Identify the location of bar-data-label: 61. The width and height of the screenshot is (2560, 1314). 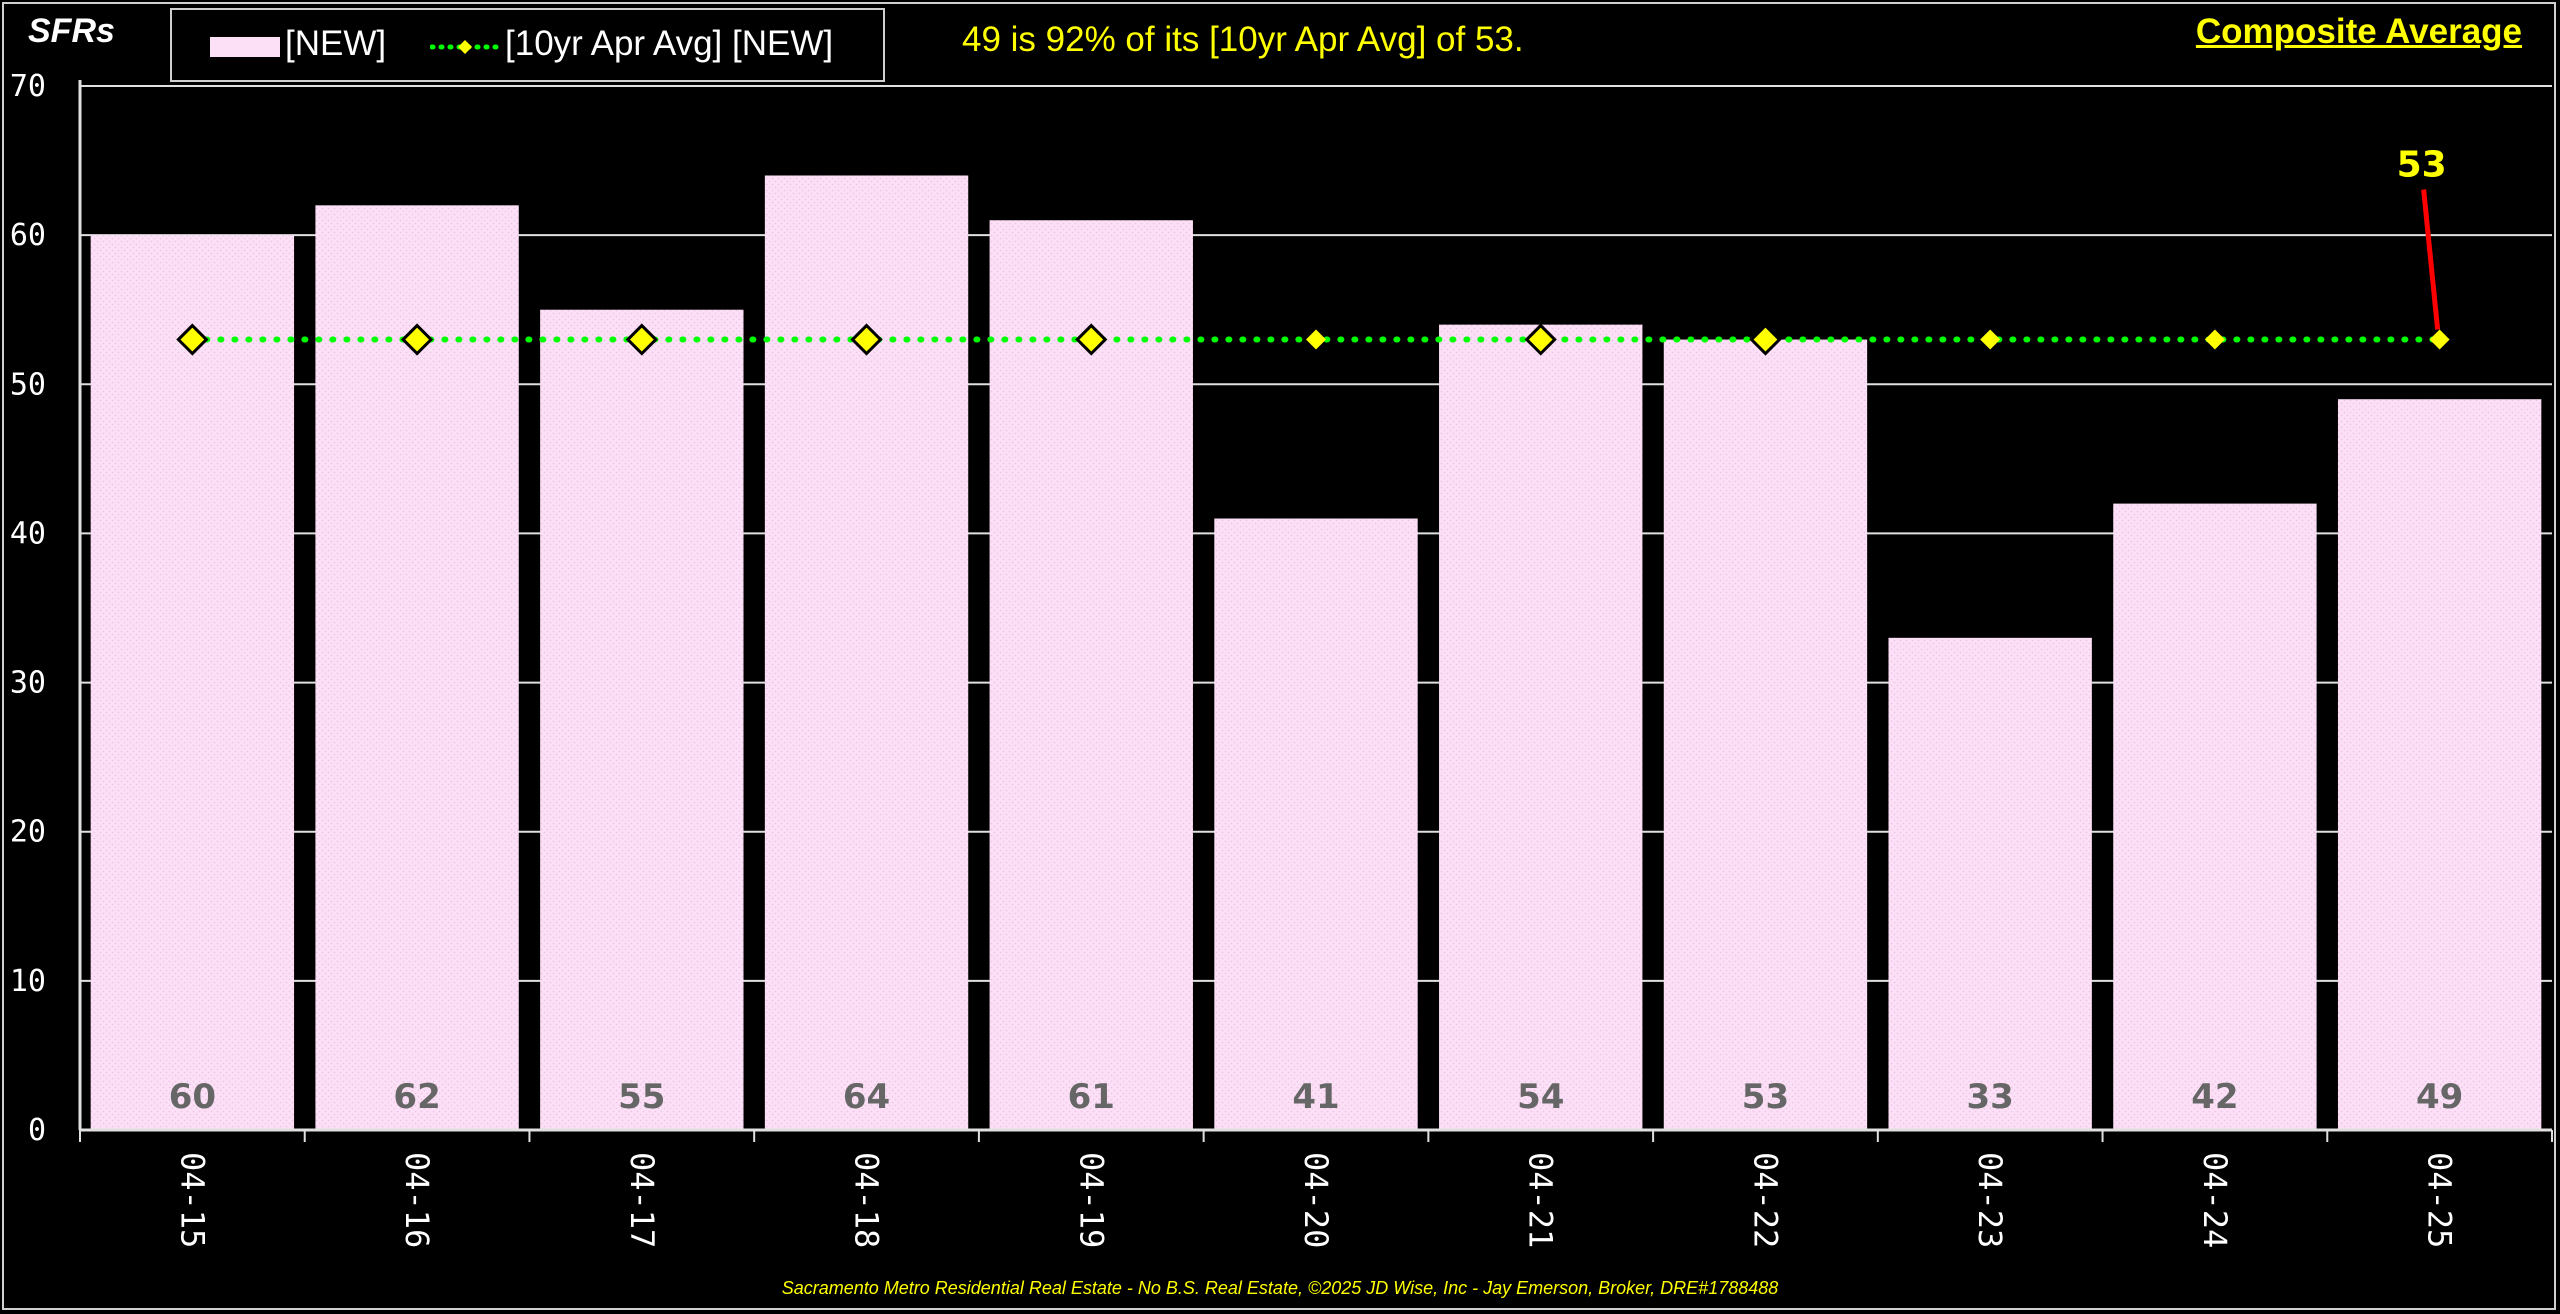
(1091, 1097).